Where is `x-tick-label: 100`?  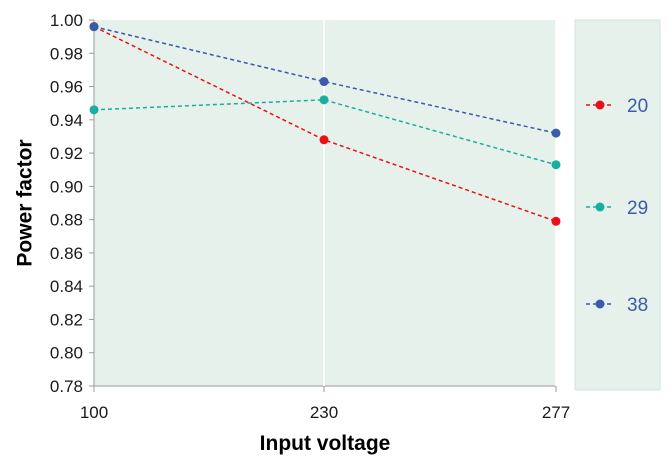 x-tick-label: 100 is located at coordinates (94, 412).